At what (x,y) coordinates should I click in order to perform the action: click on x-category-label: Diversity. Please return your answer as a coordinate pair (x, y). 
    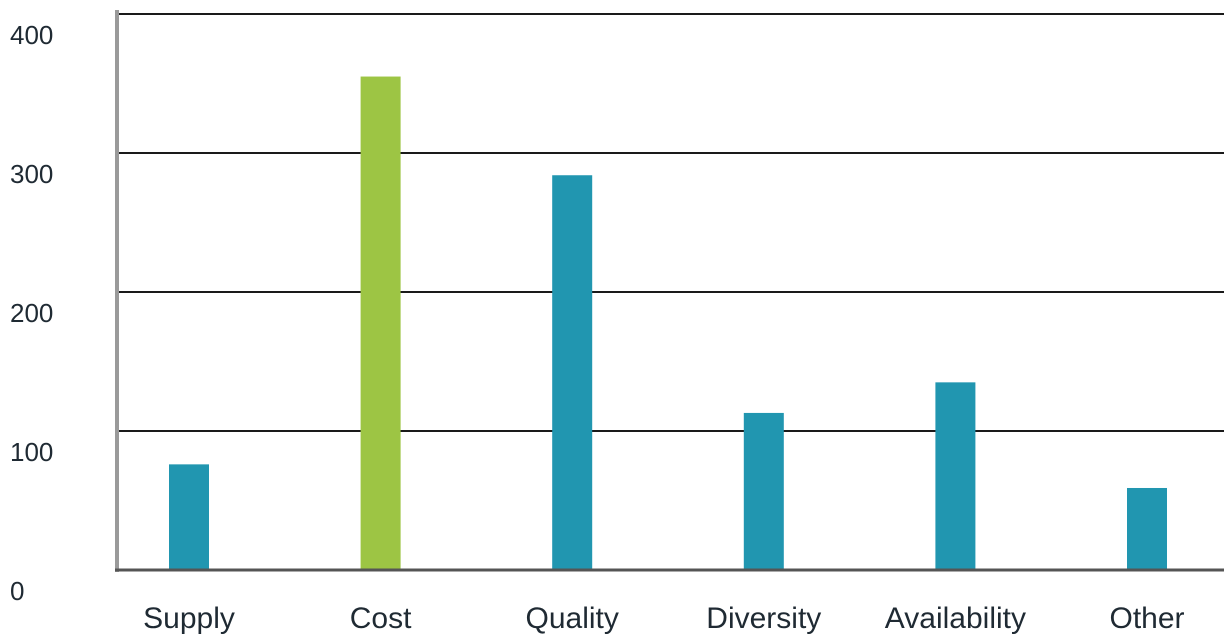
    Looking at the image, I should click on (763, 618).